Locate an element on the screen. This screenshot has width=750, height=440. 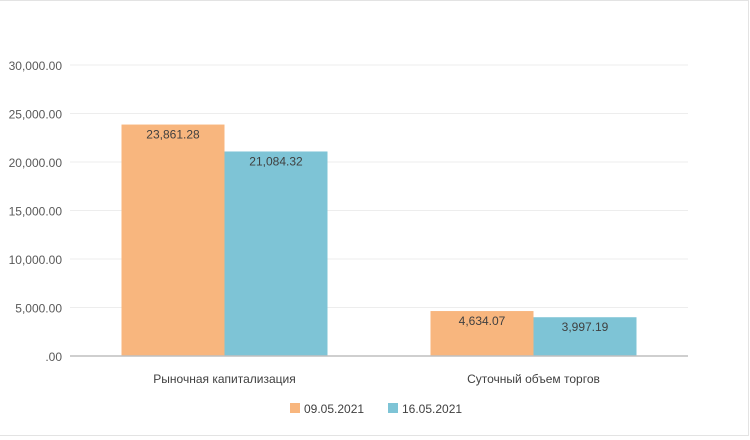
y-tick-label: 25,000.00 is located at coordinates (36, 115).